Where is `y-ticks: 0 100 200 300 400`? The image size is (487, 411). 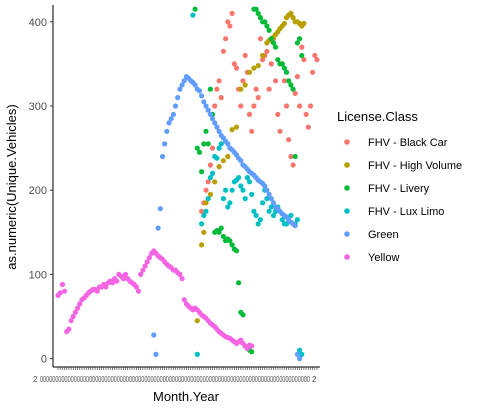
y-ticks: 0 100 200 300 400 is located at coordinates (41, 191).